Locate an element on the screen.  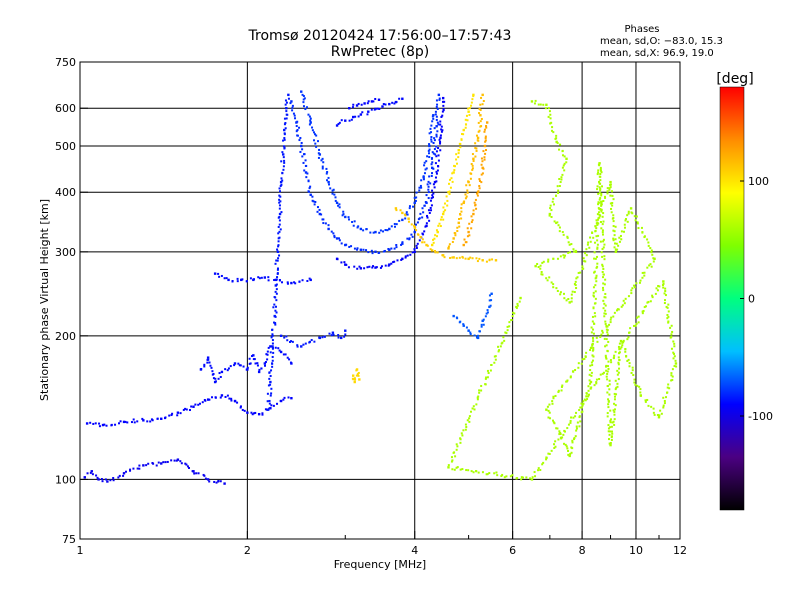
y-tick-label: 100 is located at coordinates (65, 479).